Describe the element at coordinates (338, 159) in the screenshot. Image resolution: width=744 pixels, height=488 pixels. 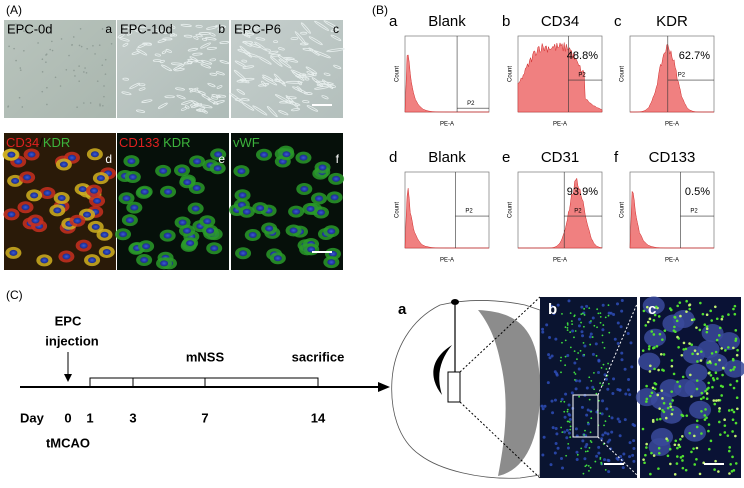
I see `image-letter: f` at that location.